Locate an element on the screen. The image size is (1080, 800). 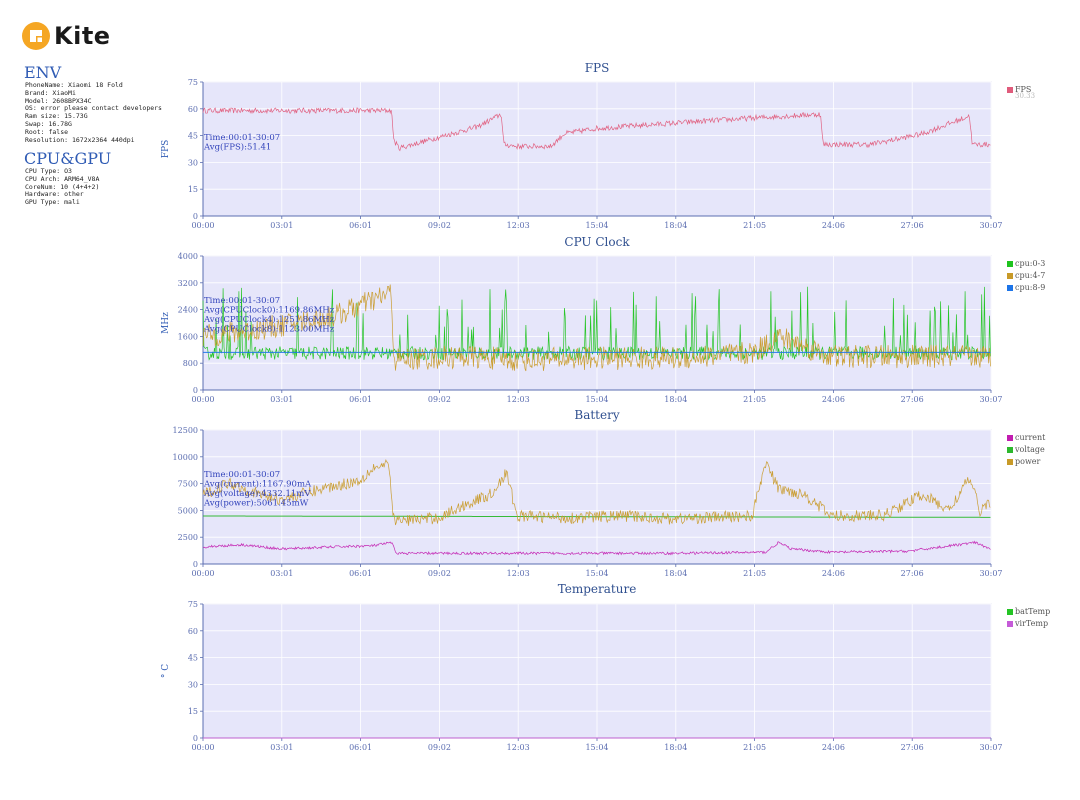
legend-item: virTemp is located at coordinates (1027, 623).